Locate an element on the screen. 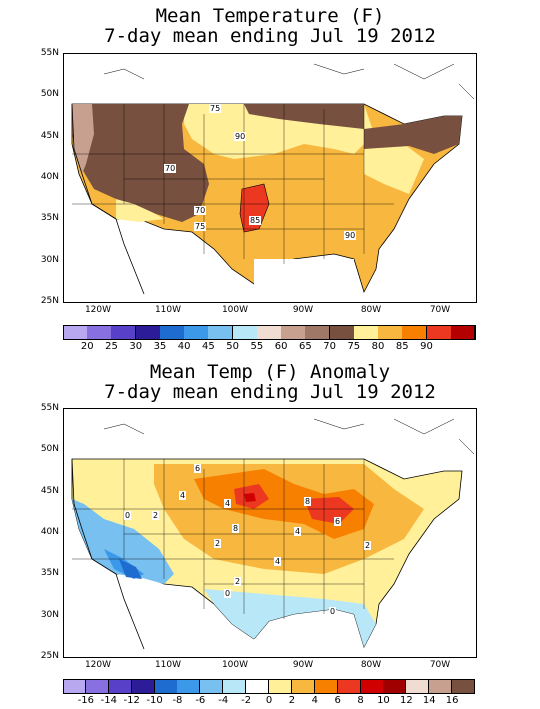 The image size is (540, 709). colorbar-label: -2 is located at coordinates (246, 700).